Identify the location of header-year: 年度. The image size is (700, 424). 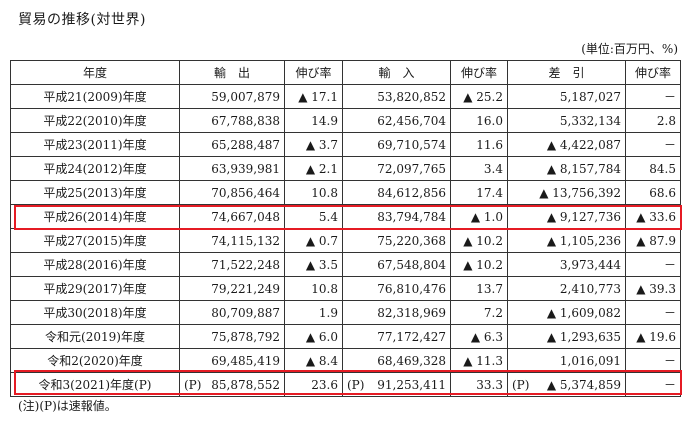
(95, 72).